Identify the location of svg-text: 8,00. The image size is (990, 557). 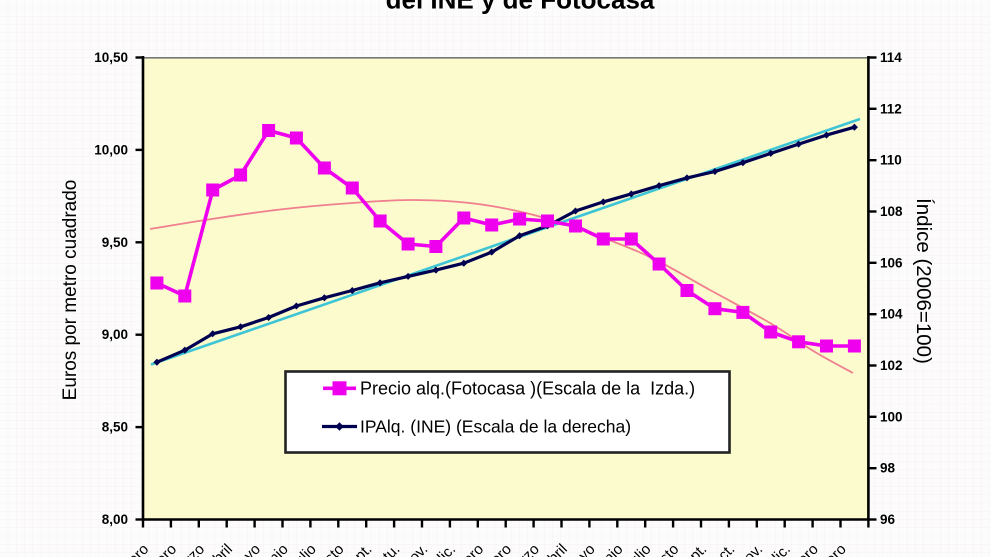
(115, 519).